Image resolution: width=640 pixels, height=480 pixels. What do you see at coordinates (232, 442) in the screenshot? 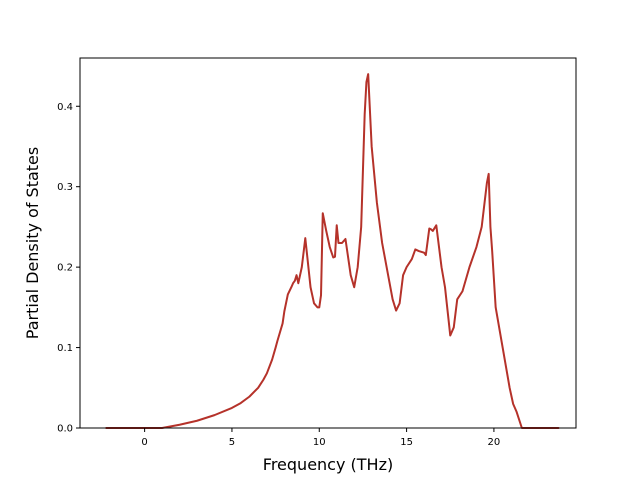
I see `x-tick-label: 5` at bounding box center [232, 442].